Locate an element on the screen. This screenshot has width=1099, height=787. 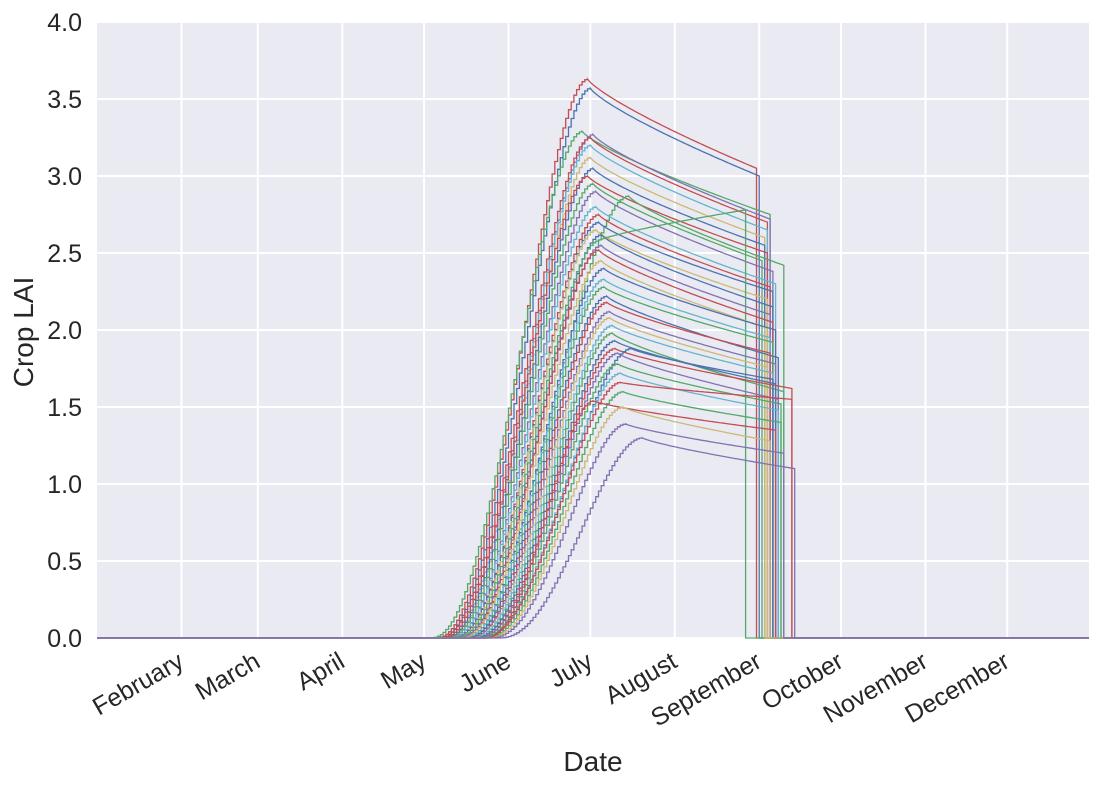
x-tick-label: April is located at coordinates (320, 671).